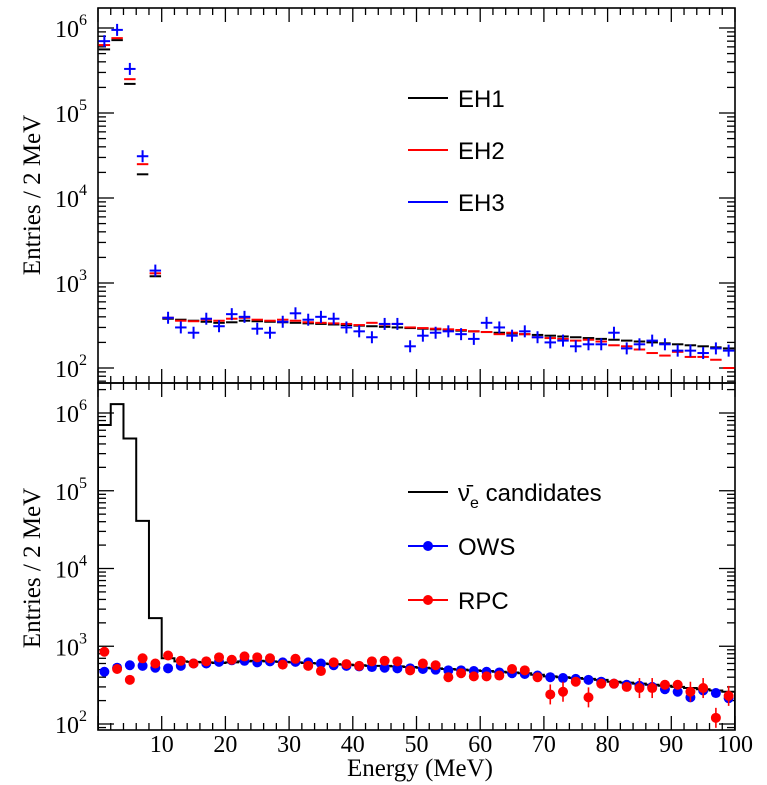  What do you see at coordinates (416, 687) in the screenshot?
I see `series-rpc` at bounding box center [416, 687].